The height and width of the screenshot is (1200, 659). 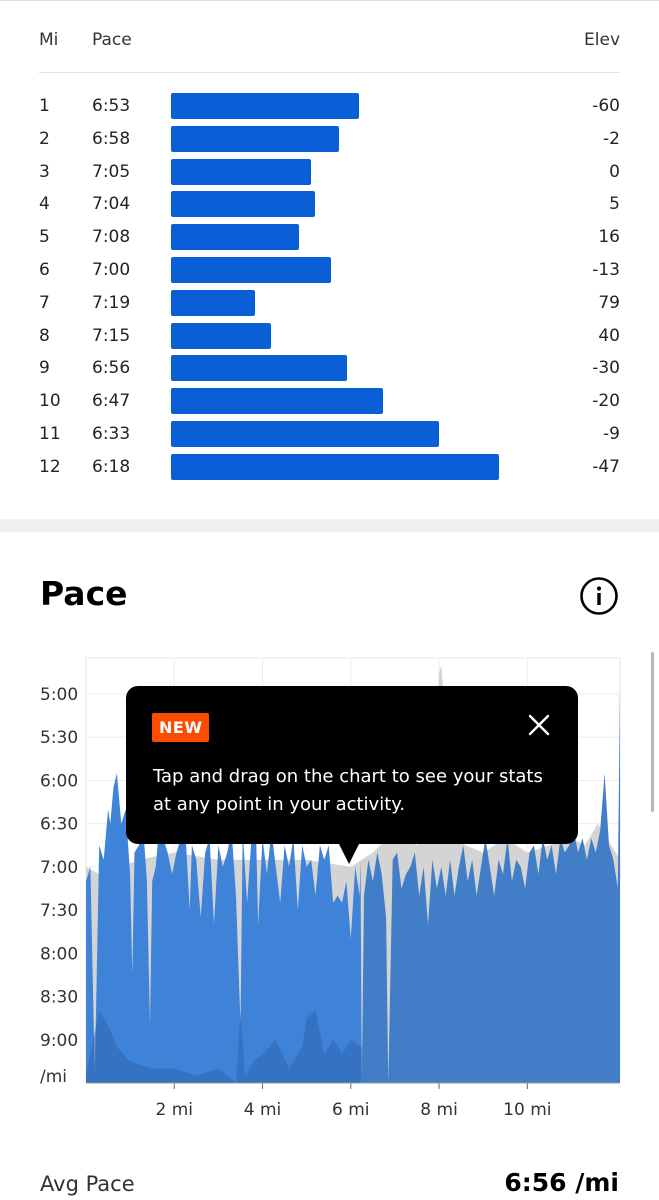 I want to click on split-row: 4 7:04 5, so click(x=329, y=204).